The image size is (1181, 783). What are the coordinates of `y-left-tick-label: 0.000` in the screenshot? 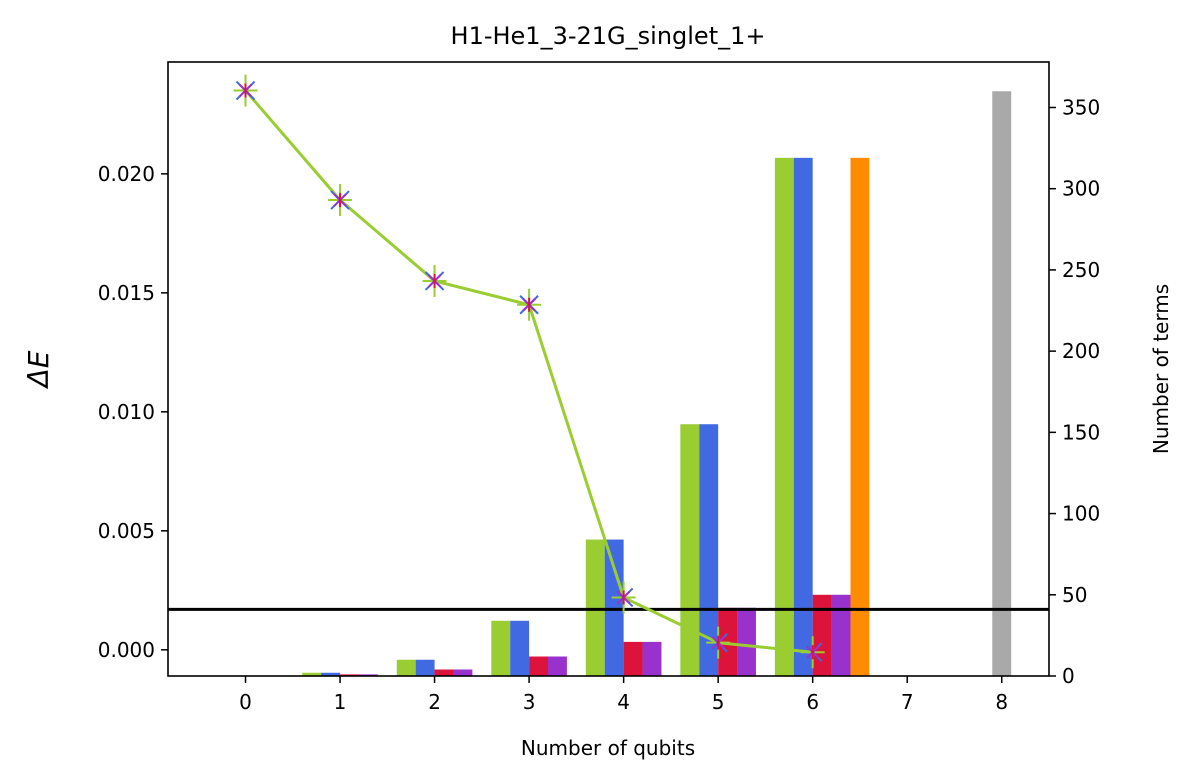 It's located at (126, 650).